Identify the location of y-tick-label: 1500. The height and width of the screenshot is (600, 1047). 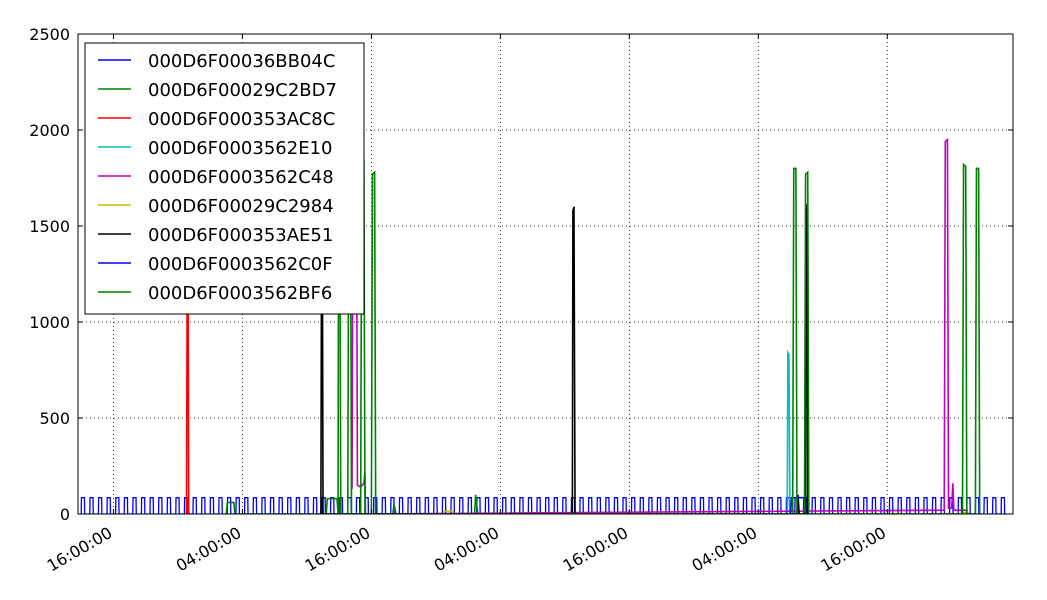
(49, 226).